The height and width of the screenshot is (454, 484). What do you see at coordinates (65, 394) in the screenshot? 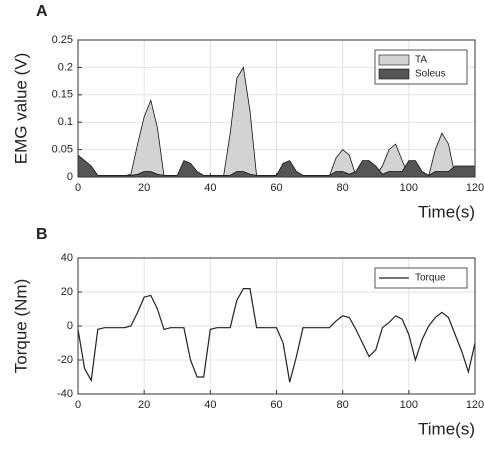
I see `y-tick-label: -40` at bounding box center [65, 394].